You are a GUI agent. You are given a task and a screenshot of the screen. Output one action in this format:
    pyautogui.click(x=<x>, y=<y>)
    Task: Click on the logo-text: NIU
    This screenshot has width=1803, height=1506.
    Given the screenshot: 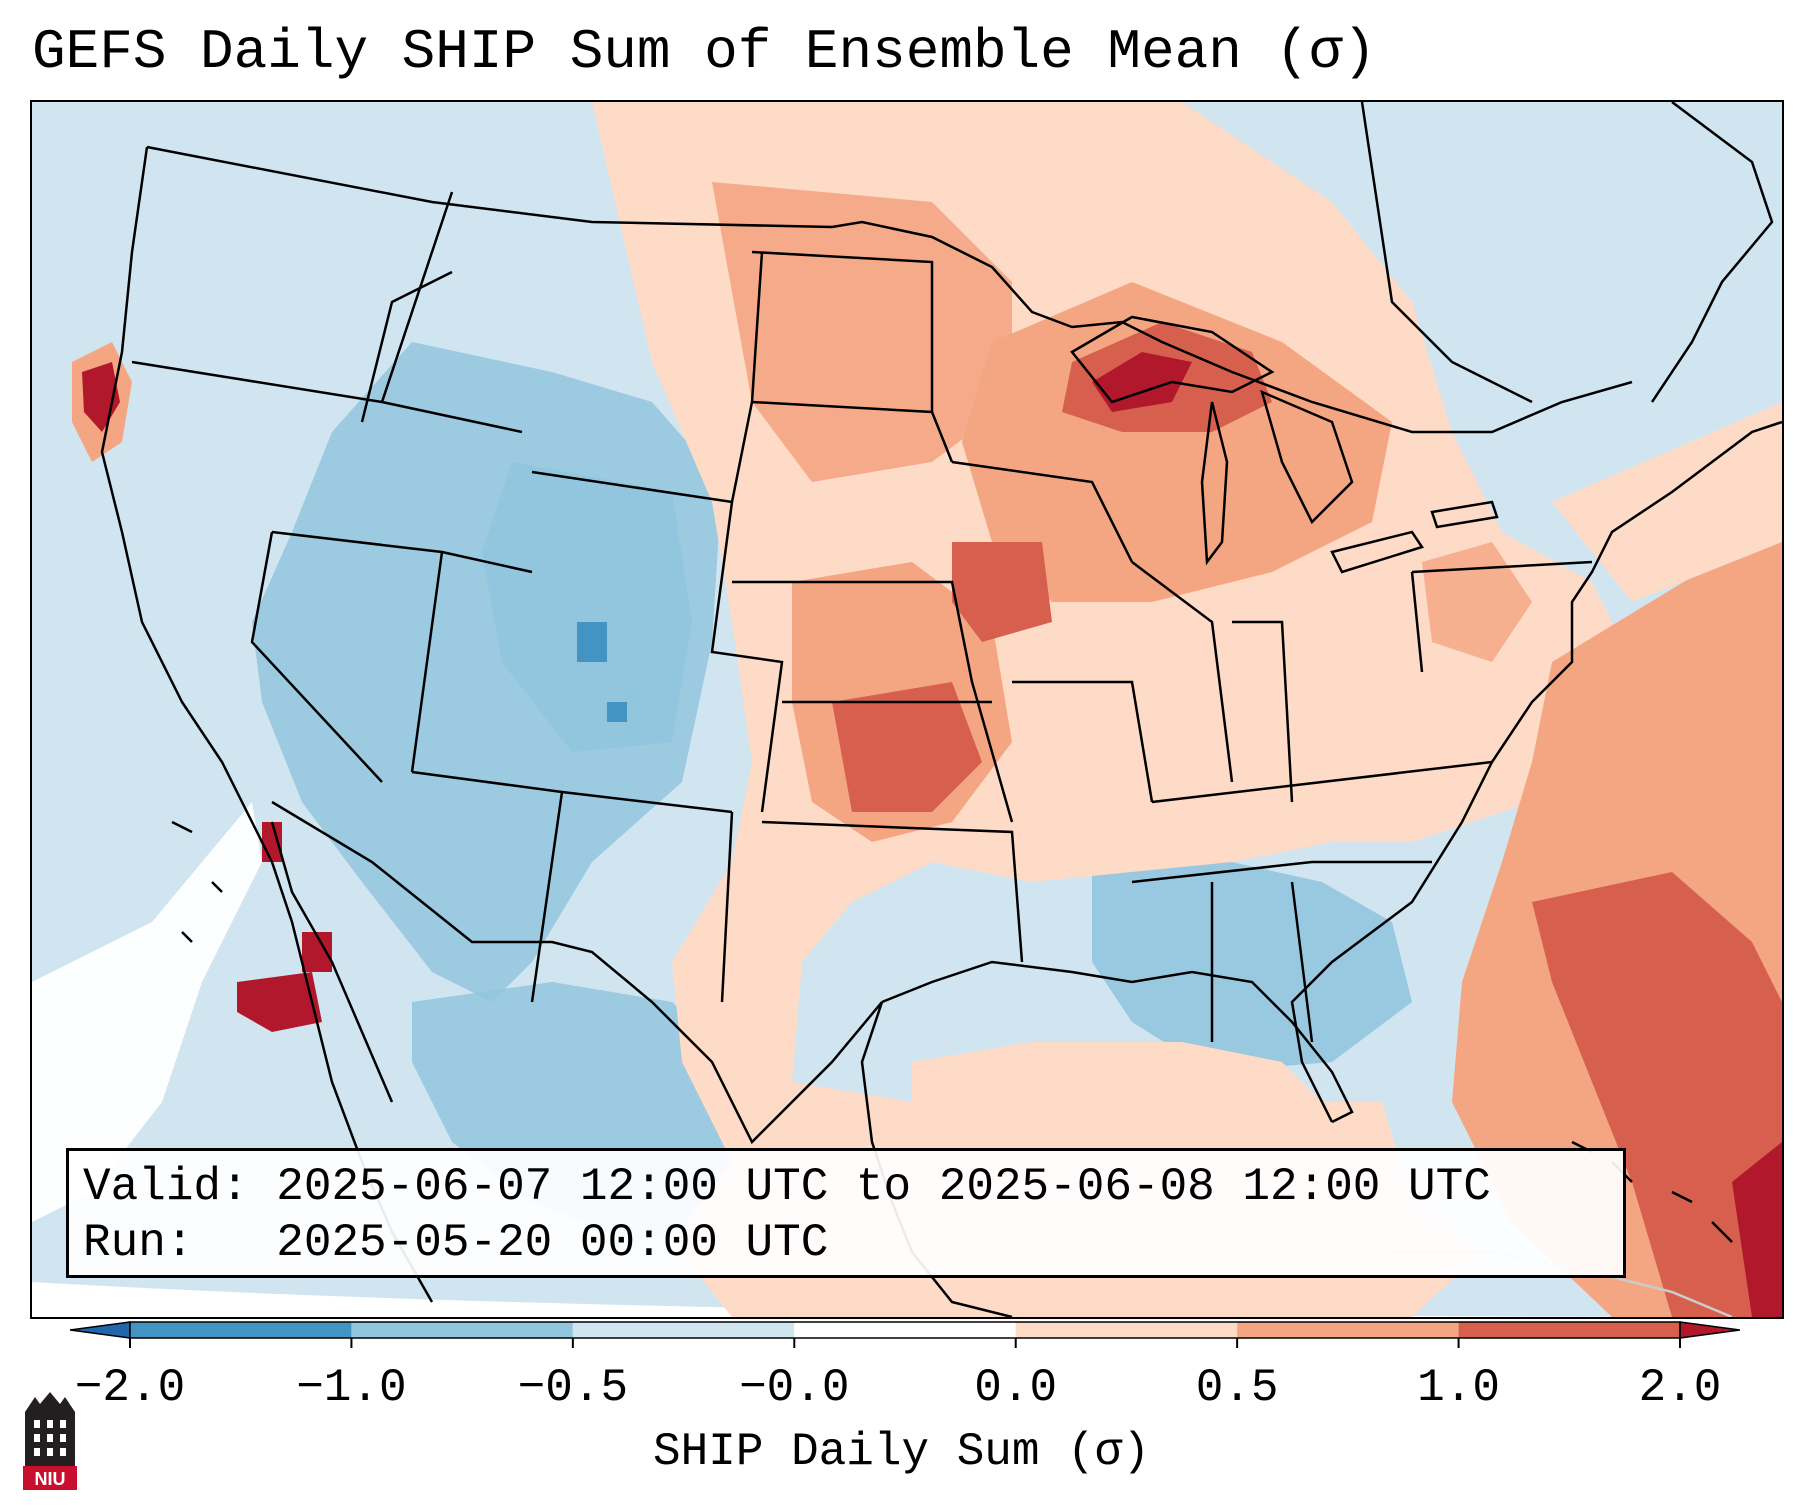 What is the action you would take?
    pyautogui.click(x=50, y=1479)
    